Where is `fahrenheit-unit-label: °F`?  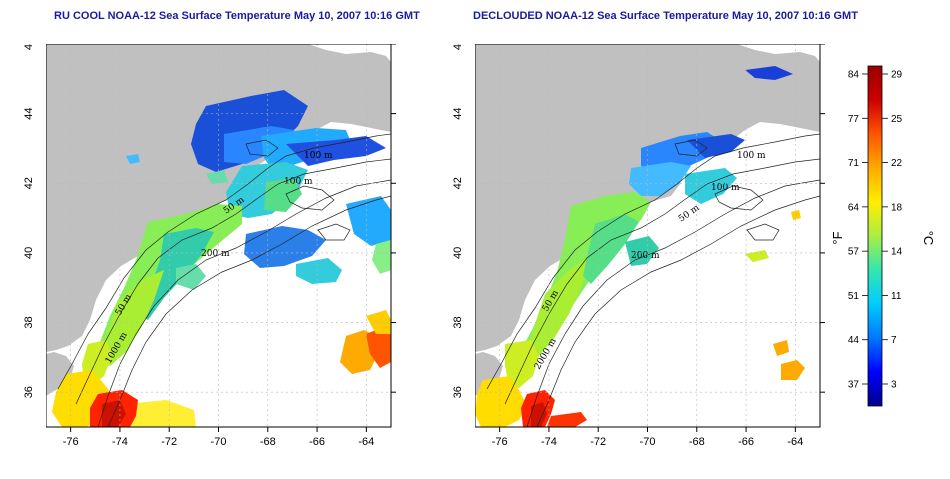
fahrenheit-unit-label: °F is located at coordinates (837, 237).